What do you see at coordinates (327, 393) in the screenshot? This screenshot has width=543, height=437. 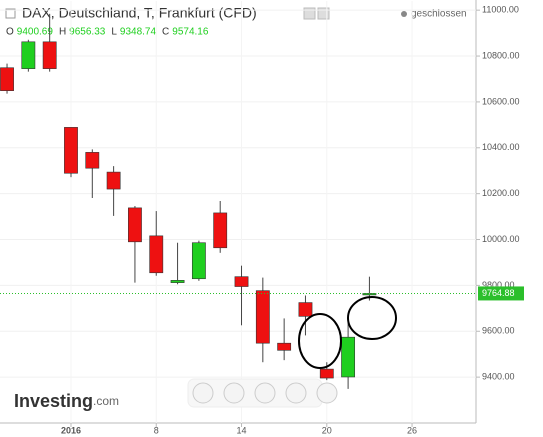 I see `scroll-right-button` at bounding box center [327, 393].